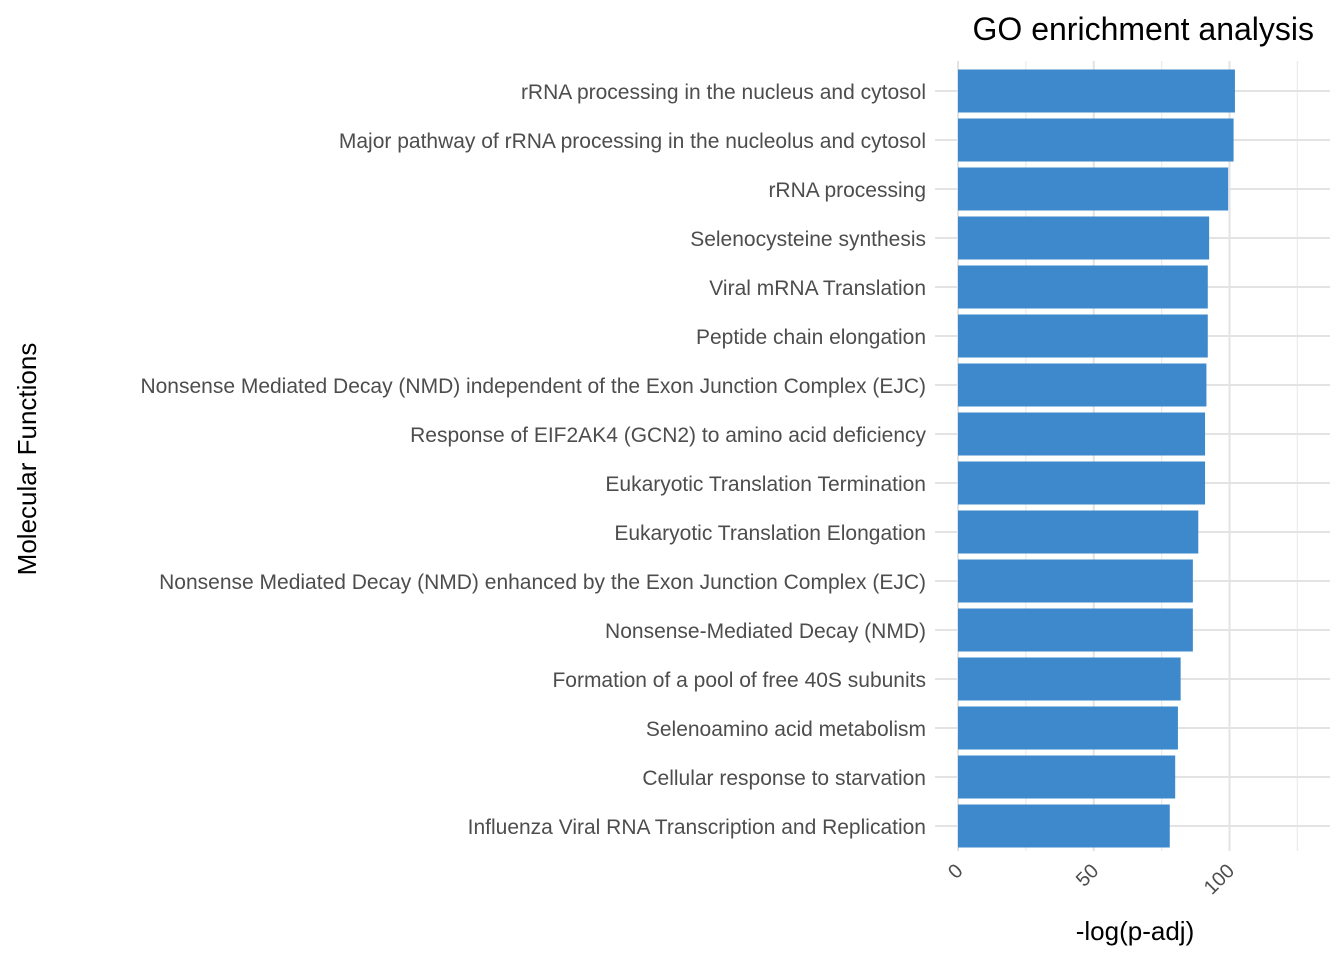 This screenshot has width=1344, height=960. I want to click on category-label-4: Viral mRNA Translation, so click(817, 288).